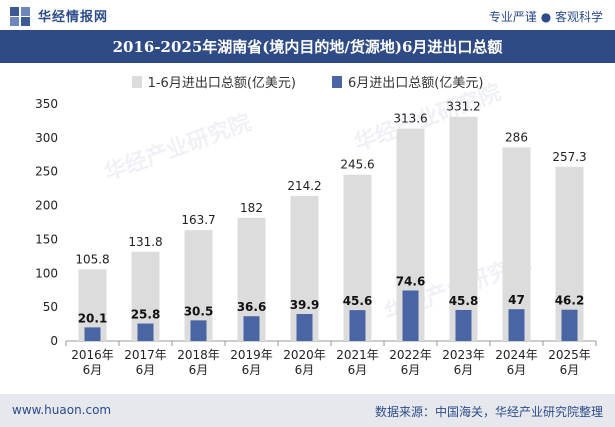 The width and height of the screenshot is (615, 427). I want to click on data-label-june: 39.9, so click(305, 305).